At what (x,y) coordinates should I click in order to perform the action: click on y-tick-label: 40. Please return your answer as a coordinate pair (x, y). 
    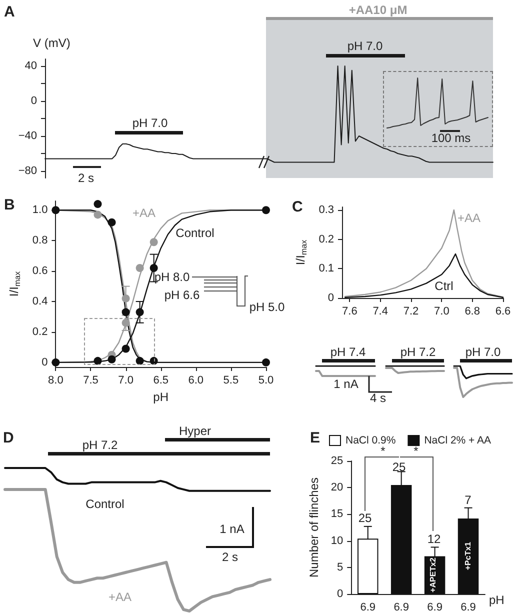
    Looking at the image, I should click on (30, 66).